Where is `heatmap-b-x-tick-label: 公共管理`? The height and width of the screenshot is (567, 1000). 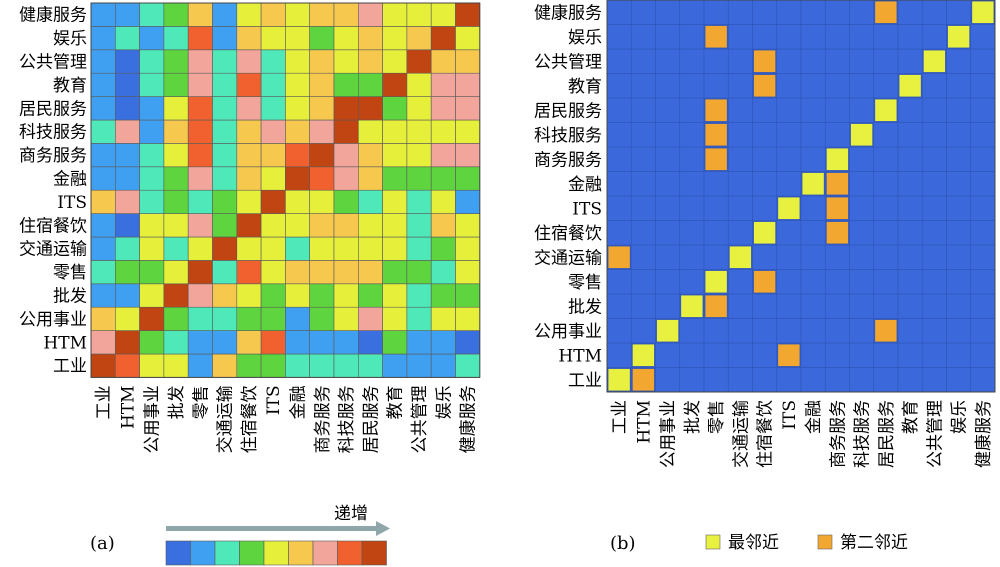
heatmap-b-x-tick-label: 公共管理 is located at coordinates (935, 434).